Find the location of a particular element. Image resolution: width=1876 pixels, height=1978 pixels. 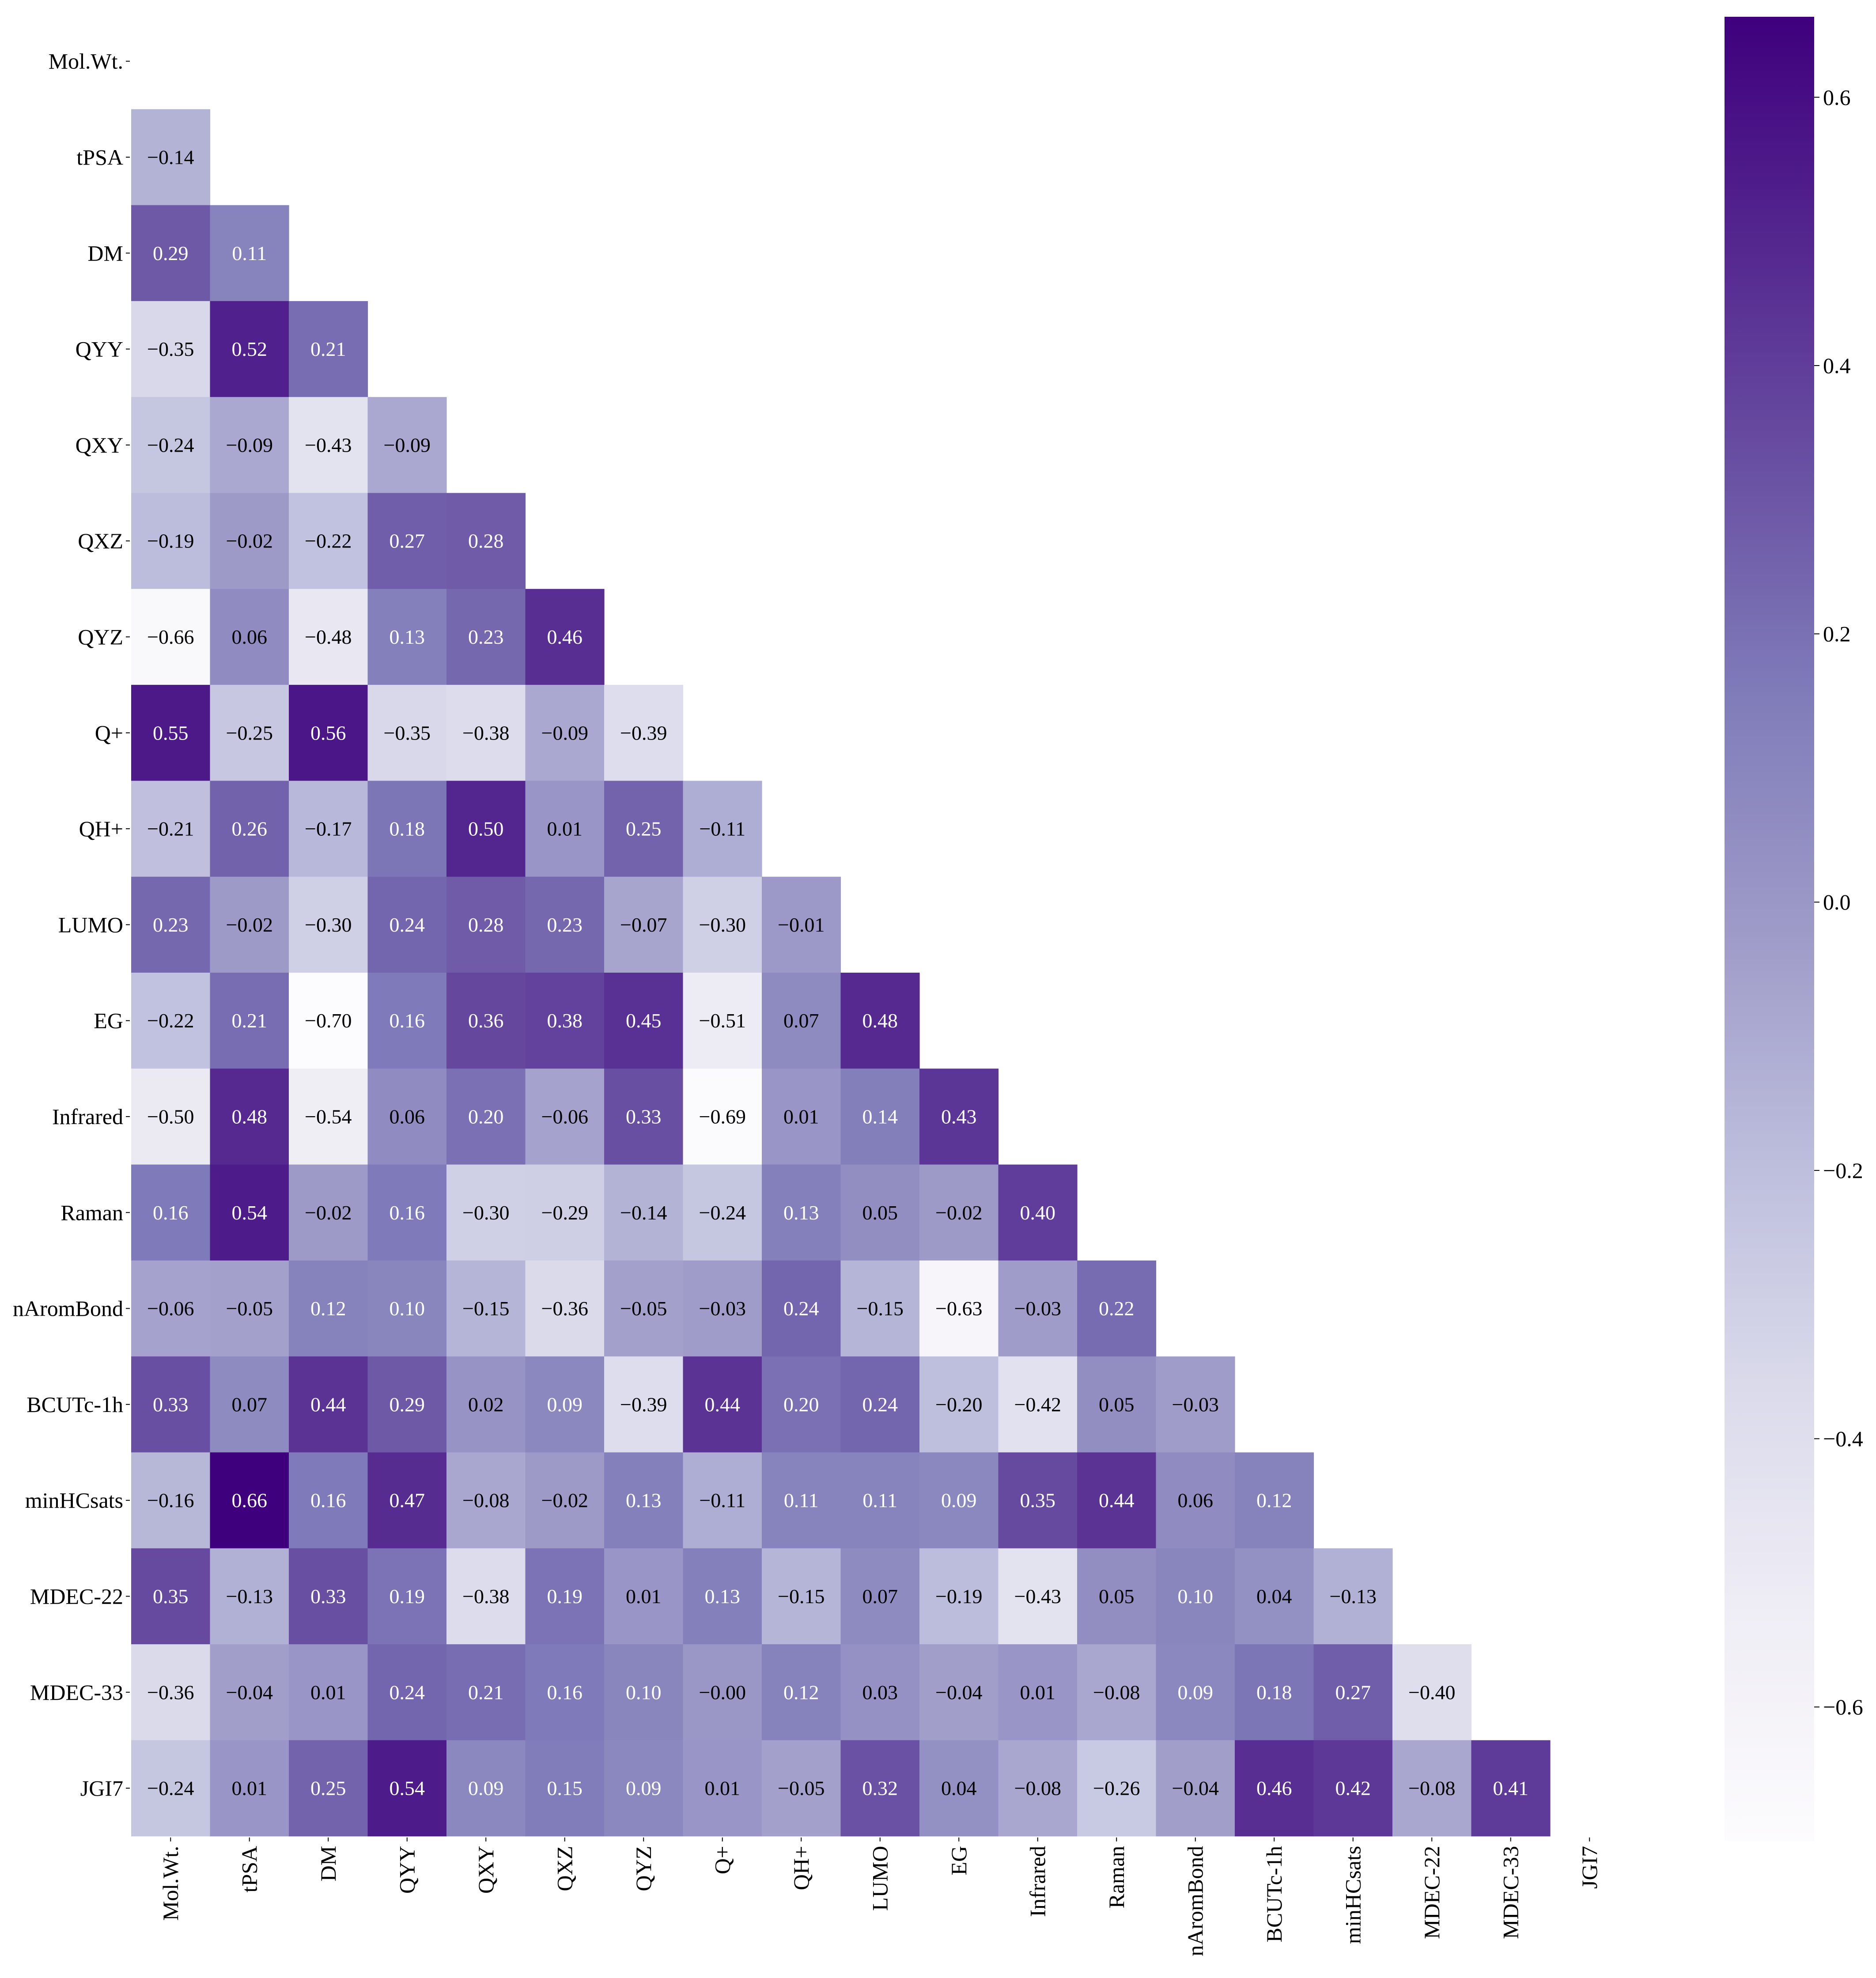

cell-value-label: 0.06 is located at coordinates (407, 1116).